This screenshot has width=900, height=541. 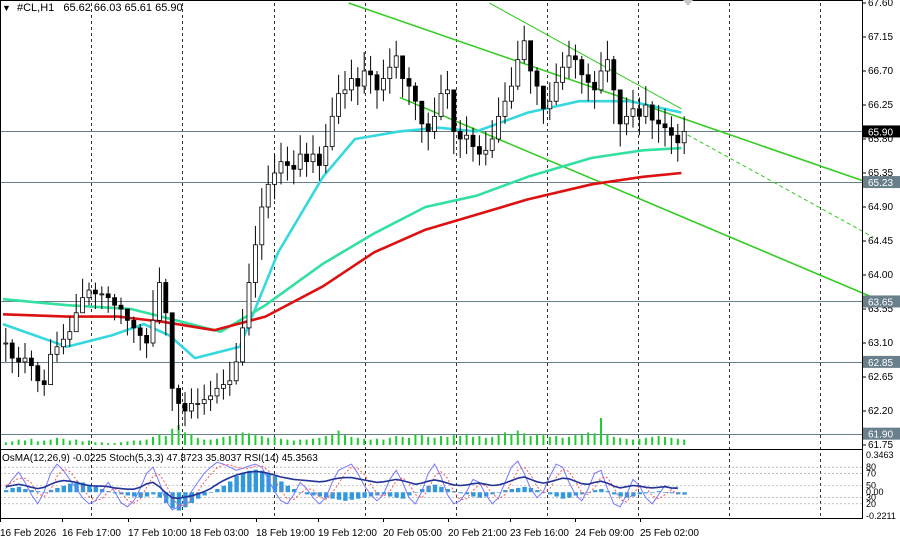 I want to click on x-tick-label: 18 Feb 03:00, so click(x=219, y=533).